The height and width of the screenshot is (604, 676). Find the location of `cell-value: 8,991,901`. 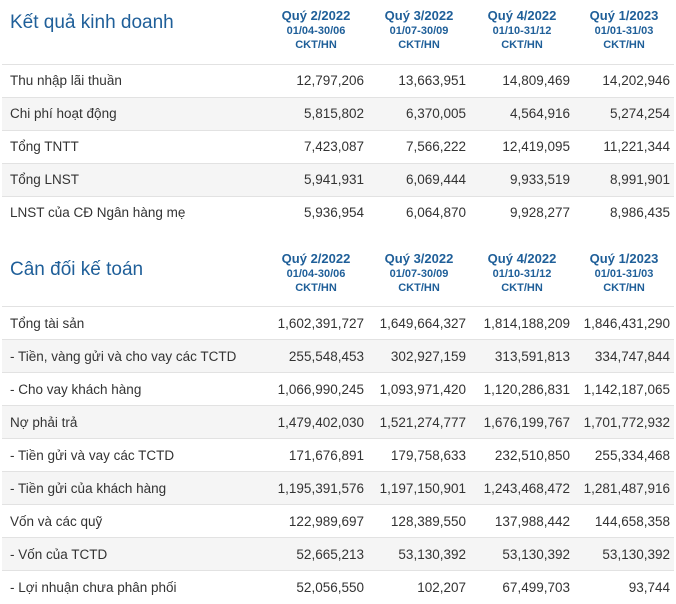

cell-value: 8,991,901 is located at coordinates (624, 179).